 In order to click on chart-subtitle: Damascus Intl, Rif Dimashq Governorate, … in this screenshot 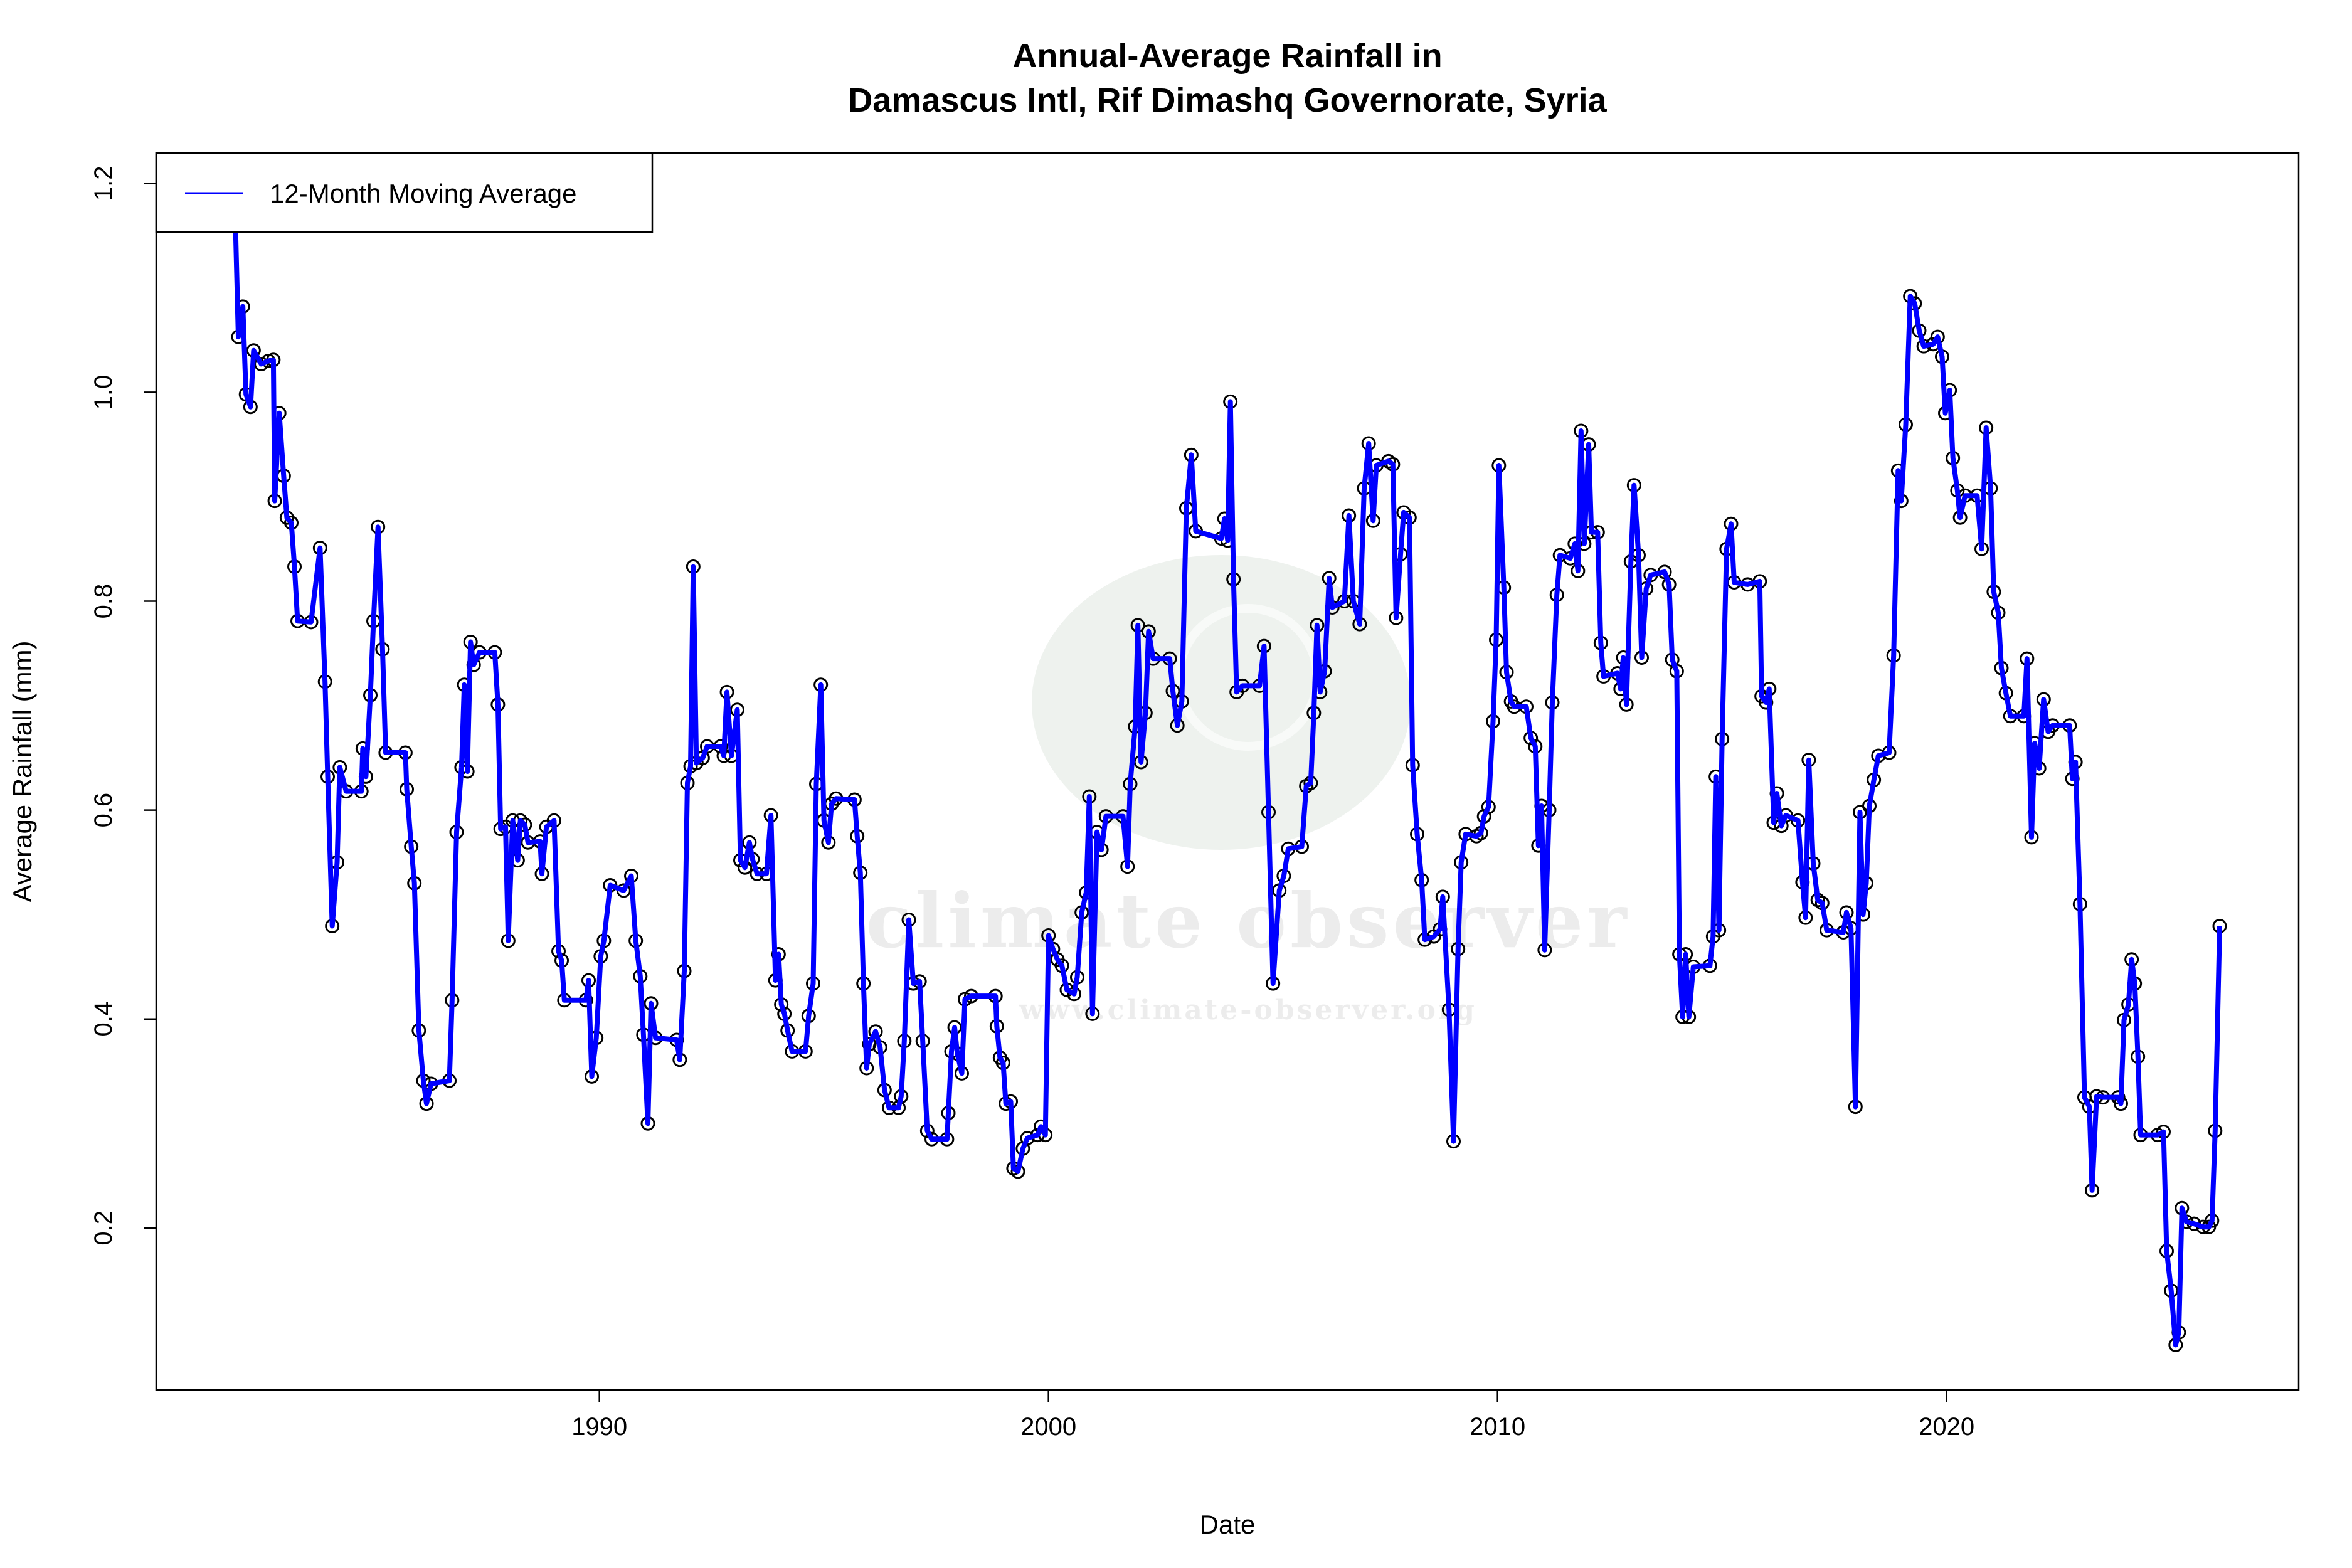, I will do `click(1227, 101)`.